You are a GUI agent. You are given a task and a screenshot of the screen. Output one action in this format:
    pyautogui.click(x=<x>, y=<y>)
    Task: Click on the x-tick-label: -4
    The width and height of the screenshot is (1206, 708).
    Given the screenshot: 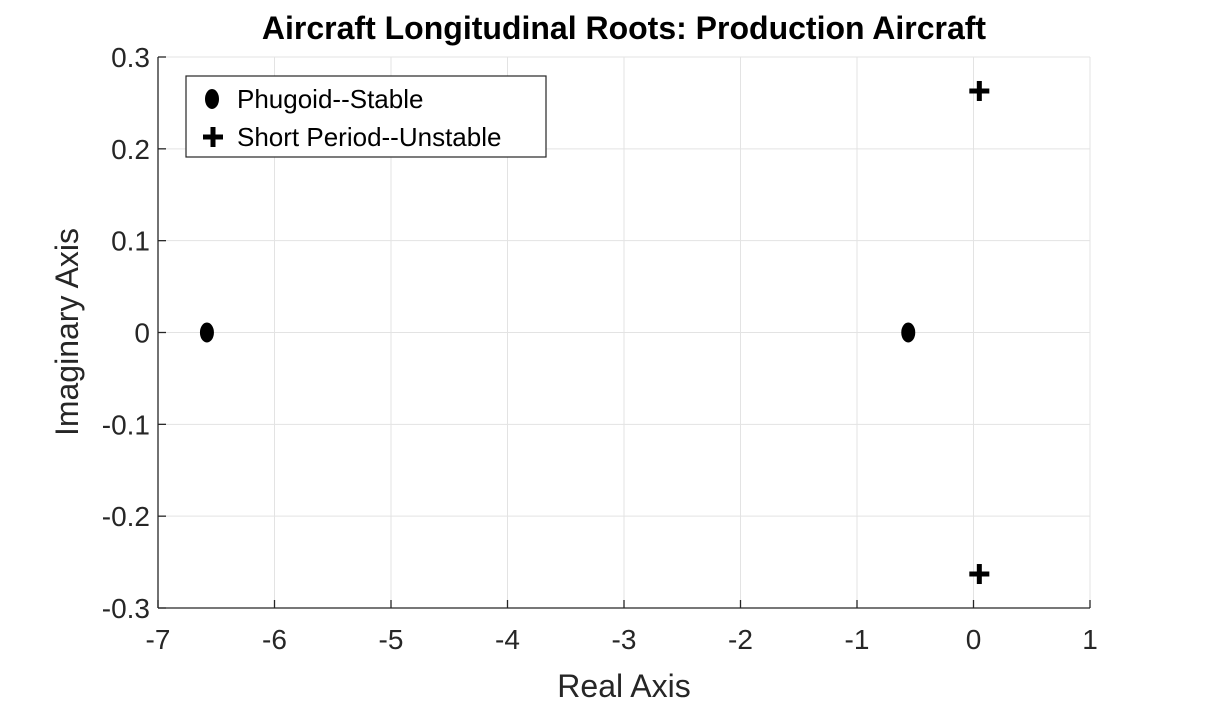 What is the action you would take?
    pyautogui.click(x=507, y=639)
    